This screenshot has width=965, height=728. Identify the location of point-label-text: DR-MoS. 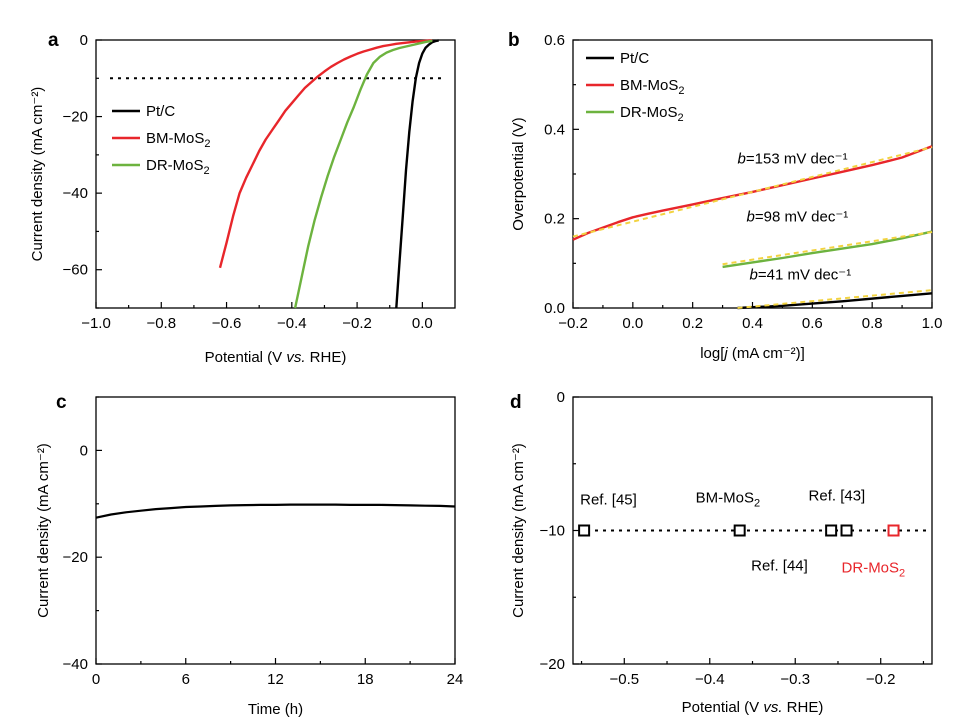
(871, 568).